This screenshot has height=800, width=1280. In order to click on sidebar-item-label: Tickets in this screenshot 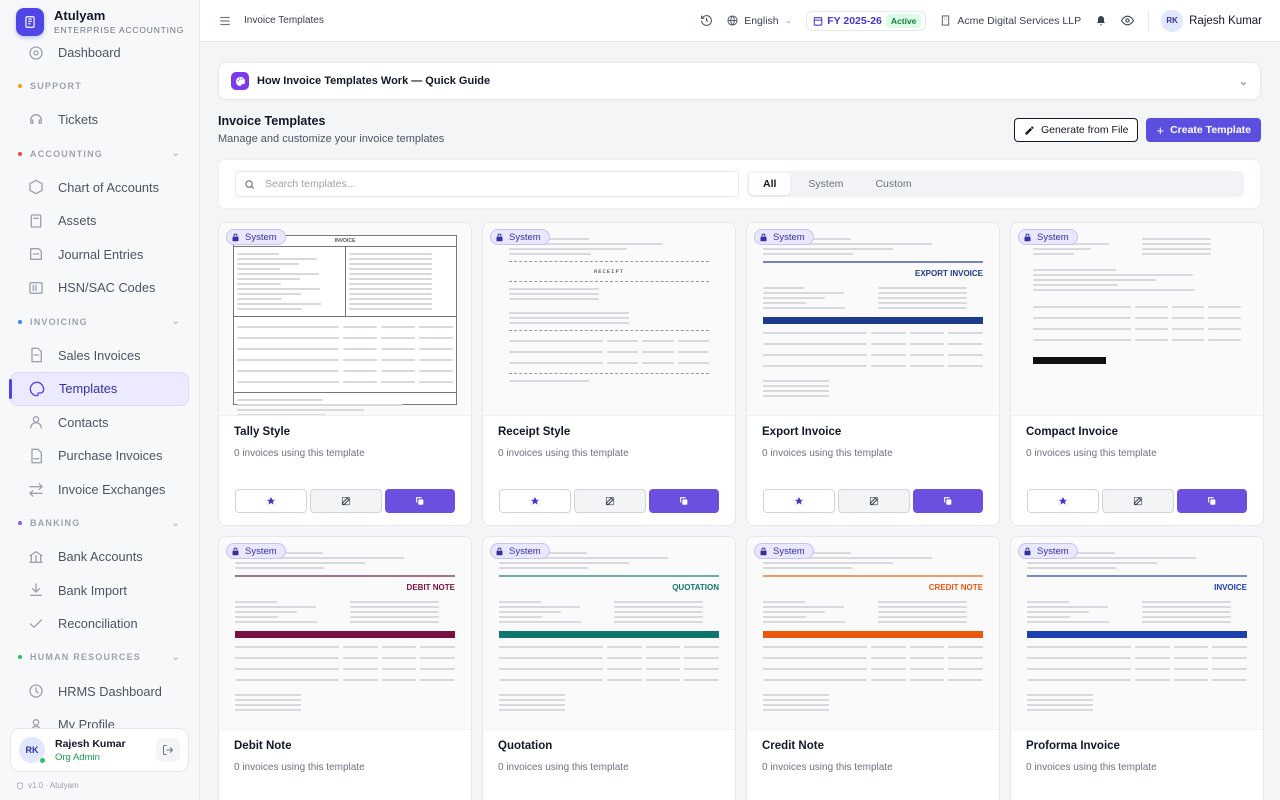, I will do `click(78, 120)`.